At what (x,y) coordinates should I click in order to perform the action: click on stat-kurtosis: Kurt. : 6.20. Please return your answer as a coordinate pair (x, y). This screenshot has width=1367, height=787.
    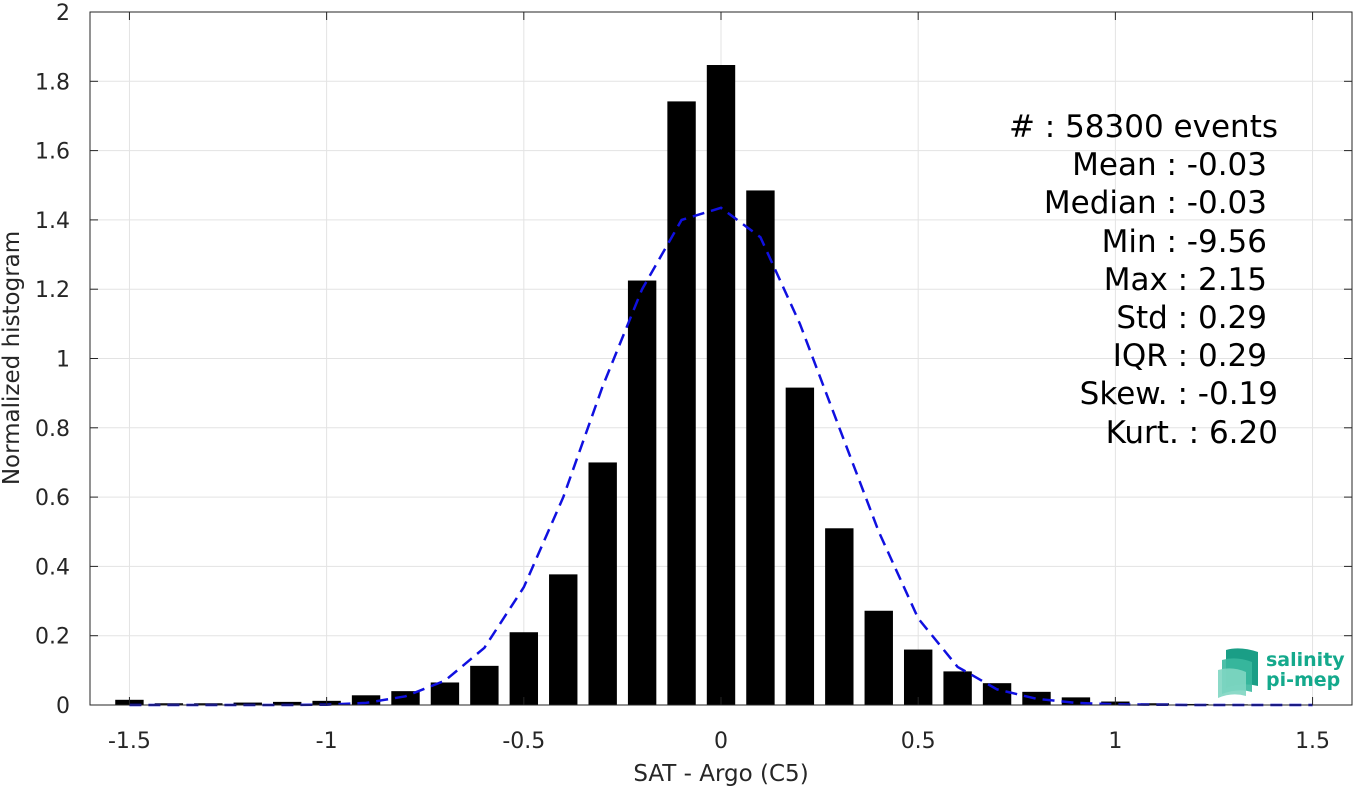
    Looking at the image, I should click on (1192, 433).